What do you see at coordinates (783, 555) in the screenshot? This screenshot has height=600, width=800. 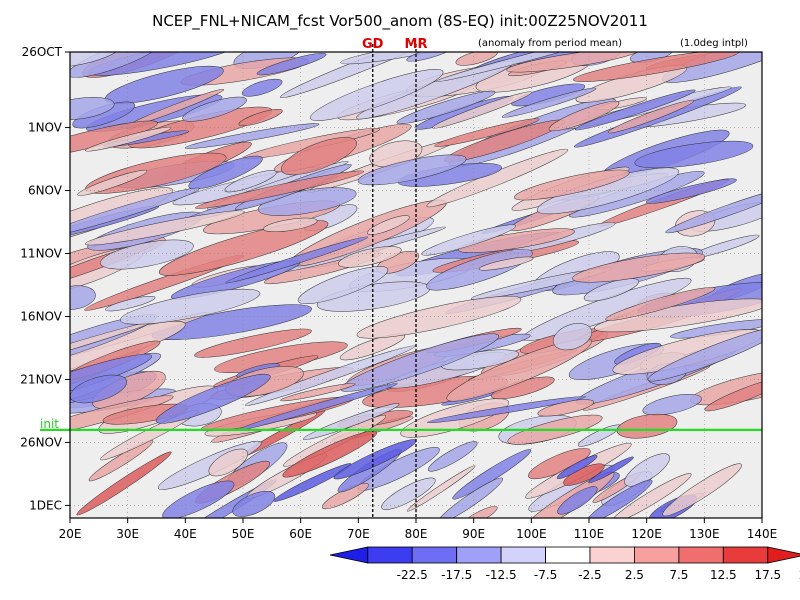 I see `colorbar-arrow-high` at bounding box center [783, 555].